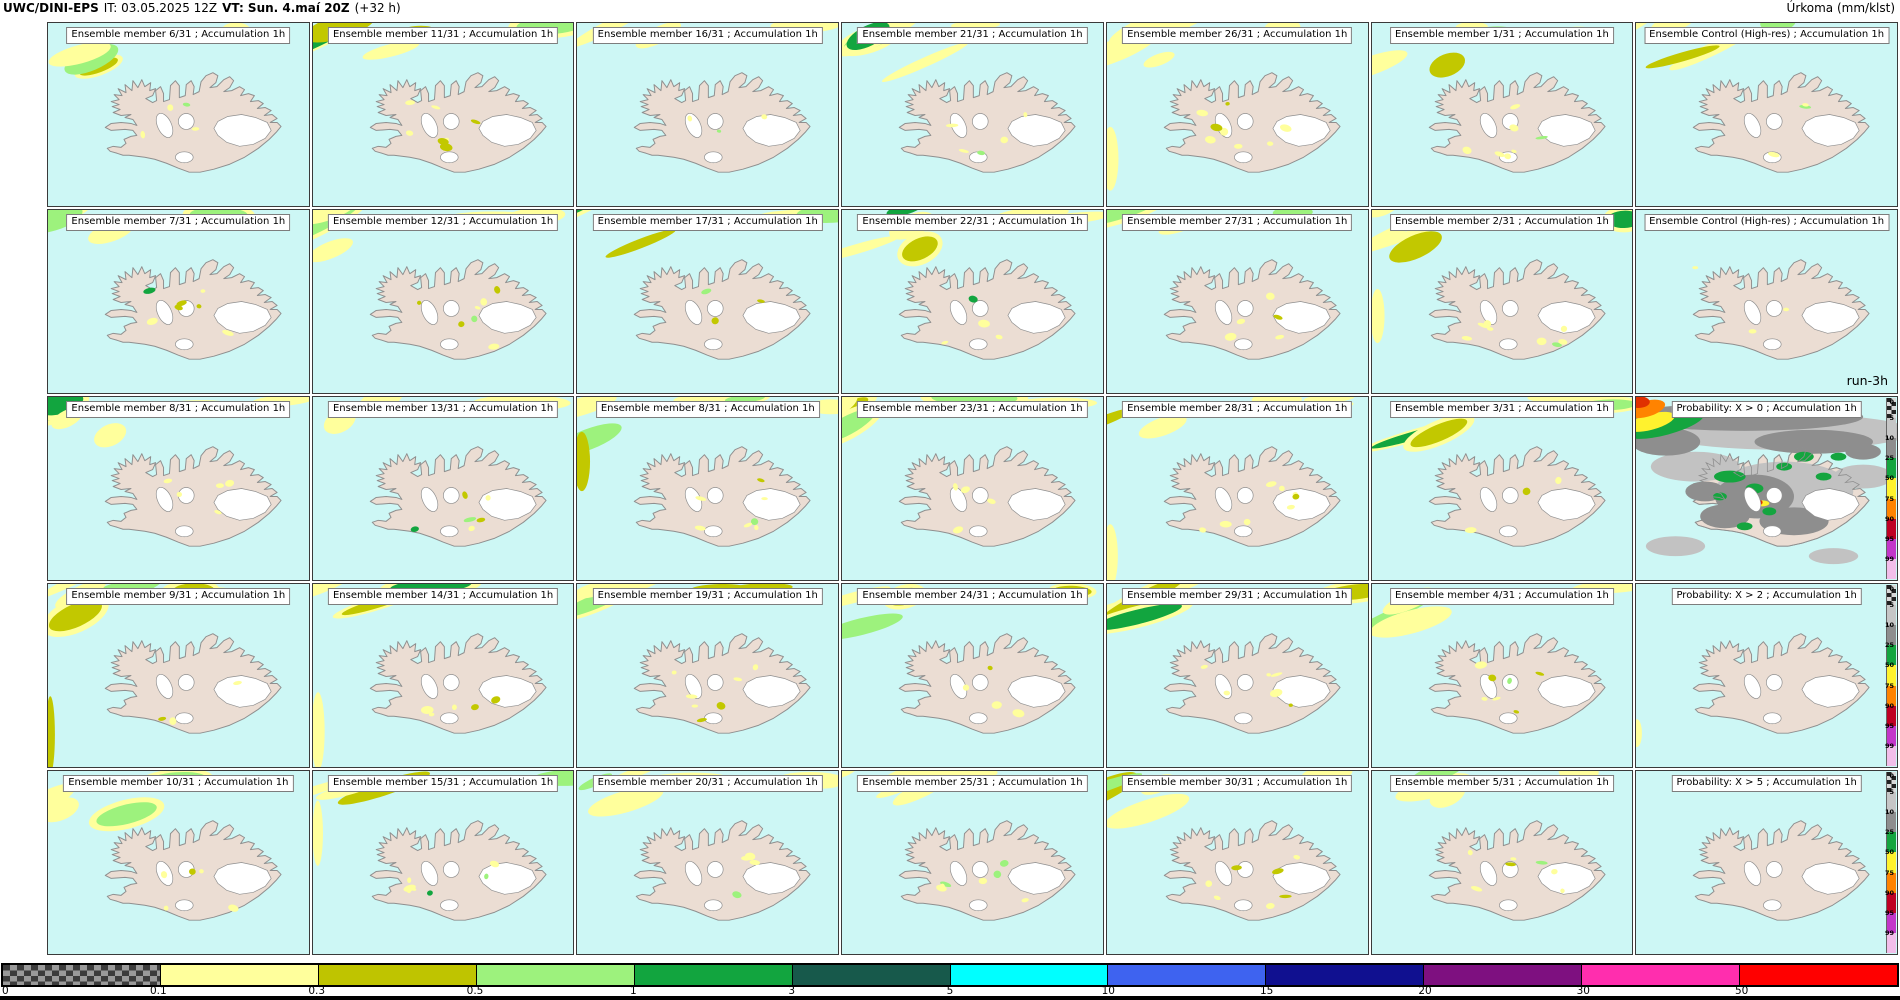 The image size is (1900, 1000). I want to click on forecast-panel: Ensemble member 22/31 ; Accumulation 1h, so click(972, 301).